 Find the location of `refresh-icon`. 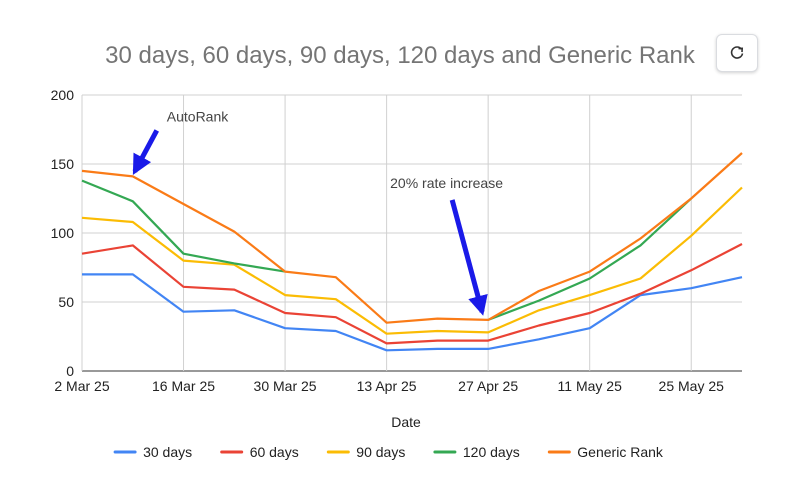

refresh-icon is located at coordinates (737, 52).